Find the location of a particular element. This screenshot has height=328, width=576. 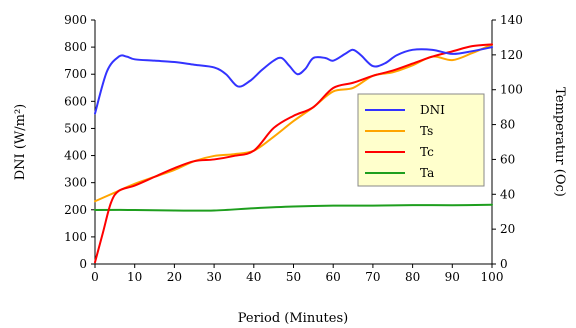

x-tick-label: 70 is located at coordinates (372, 277).